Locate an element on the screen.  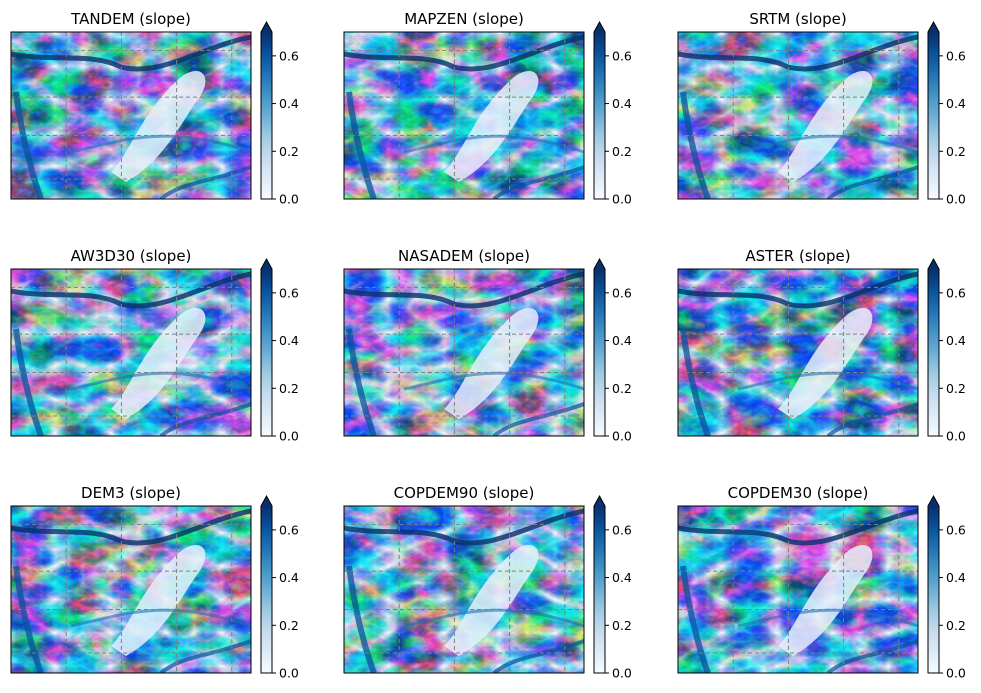
subplot-mapzen: MAPZEN (slope) 0.0 0.2 0.4 0.6 is located at coordinates (487, 108).